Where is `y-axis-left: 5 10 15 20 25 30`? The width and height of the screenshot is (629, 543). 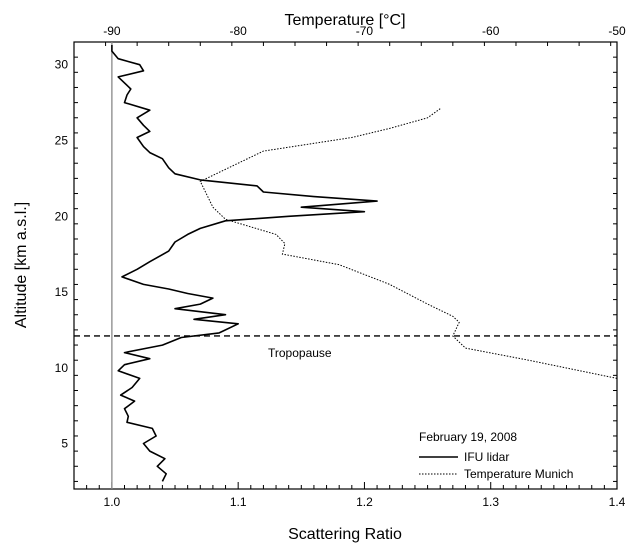 y-axis-left: 5 10 15 20 25 30 is located at coordinates (66, 261).